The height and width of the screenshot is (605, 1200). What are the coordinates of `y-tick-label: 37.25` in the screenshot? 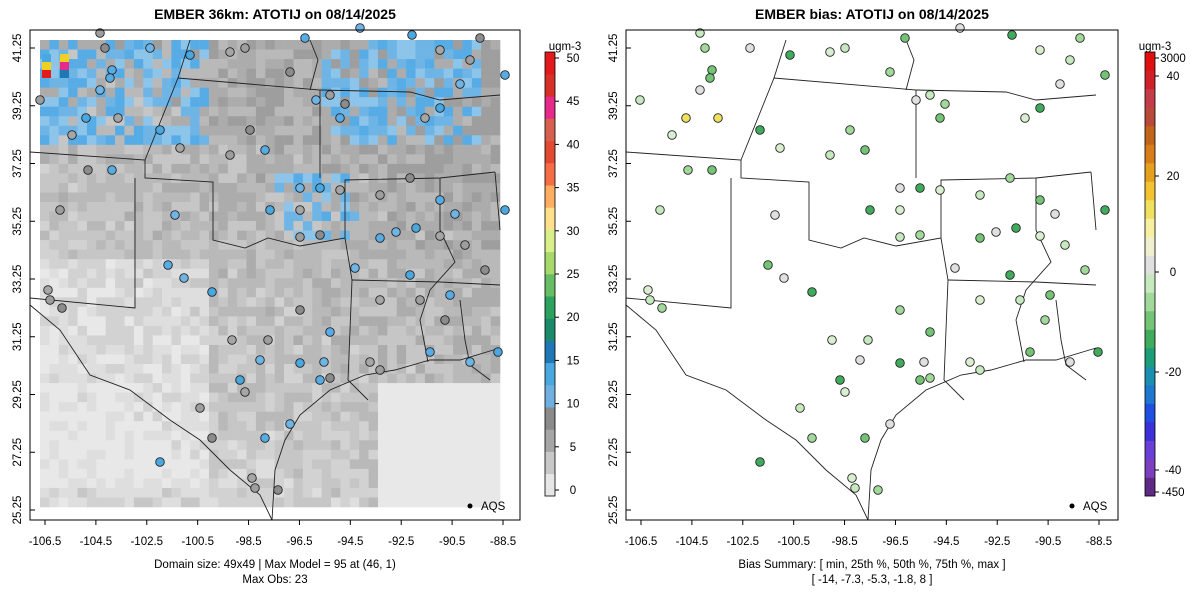 It's located at (614, 163).